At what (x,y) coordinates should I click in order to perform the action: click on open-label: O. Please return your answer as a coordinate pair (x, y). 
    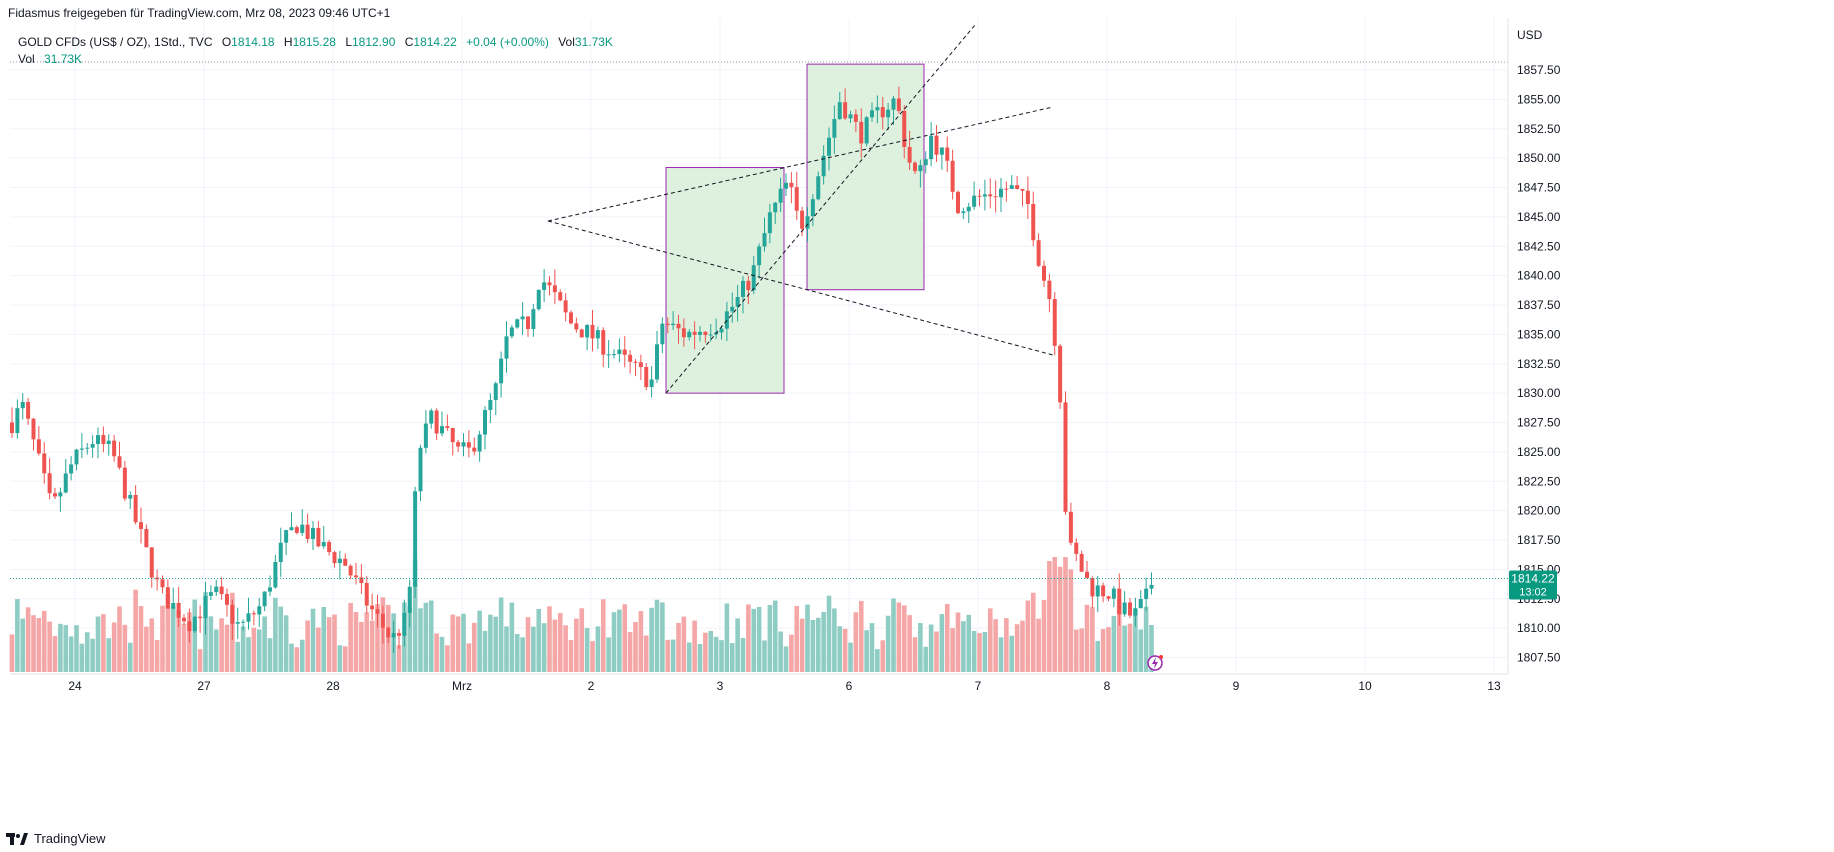
    Looking at the image, I should click on (226, 42).